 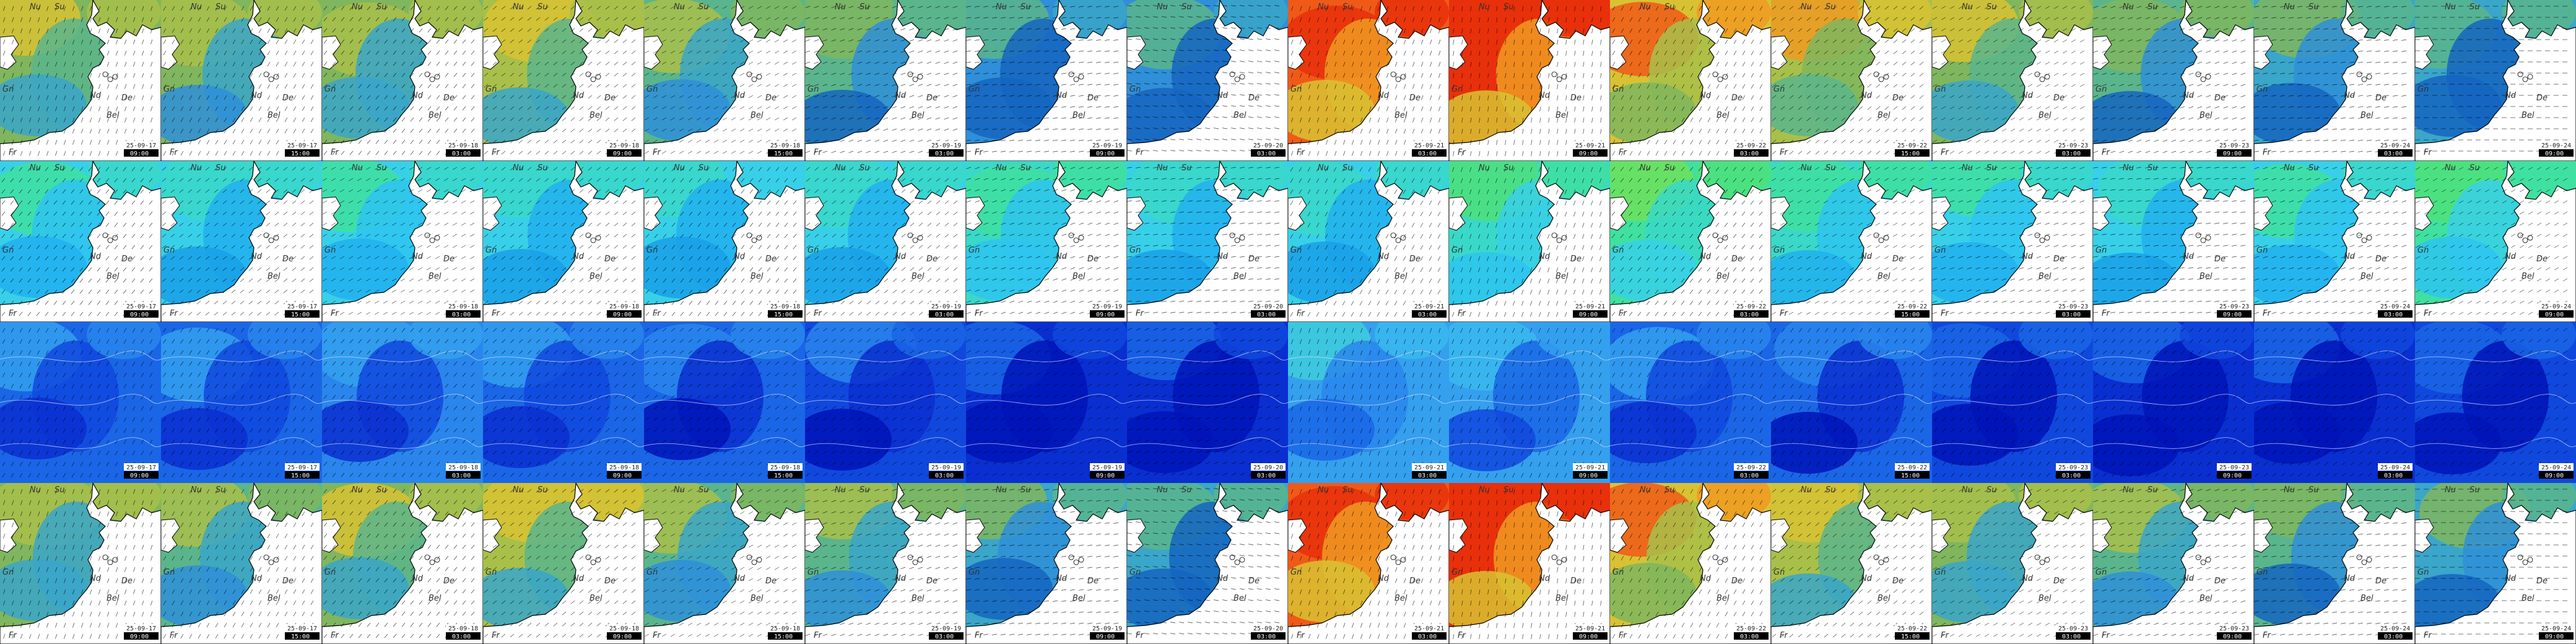 I want to click on place-label-gb: Gn, so click(x=1618, y=89).